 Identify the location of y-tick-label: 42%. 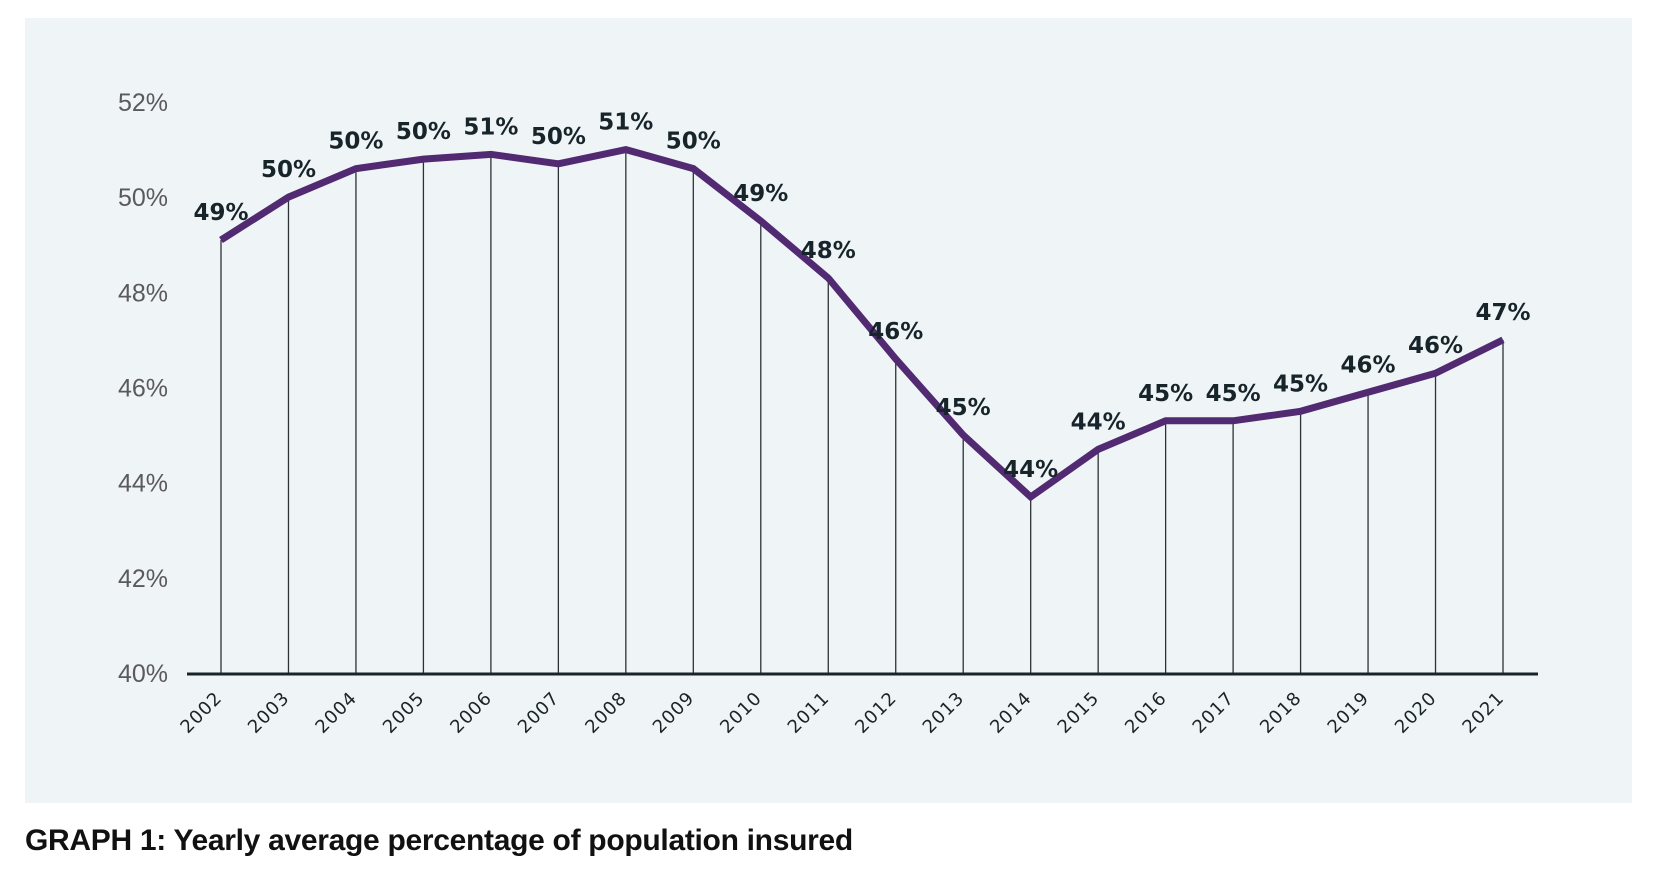
(143, 579).